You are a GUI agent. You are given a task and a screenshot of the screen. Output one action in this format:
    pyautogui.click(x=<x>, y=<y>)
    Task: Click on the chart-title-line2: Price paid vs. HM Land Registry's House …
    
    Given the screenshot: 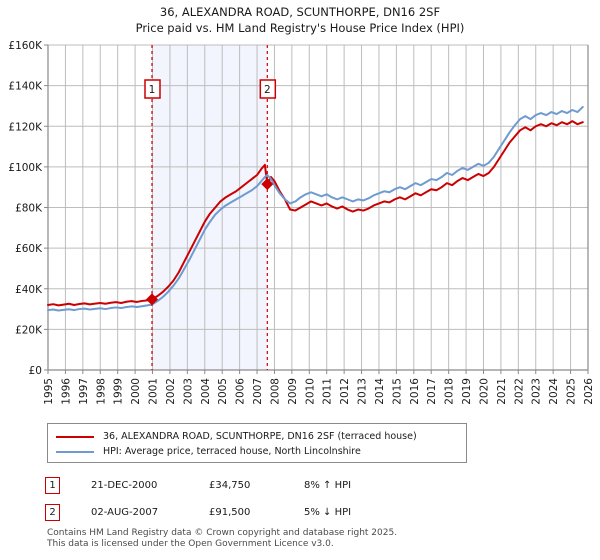 What is the action you would take?
    pyautogui.click(x=300, y=28)
    